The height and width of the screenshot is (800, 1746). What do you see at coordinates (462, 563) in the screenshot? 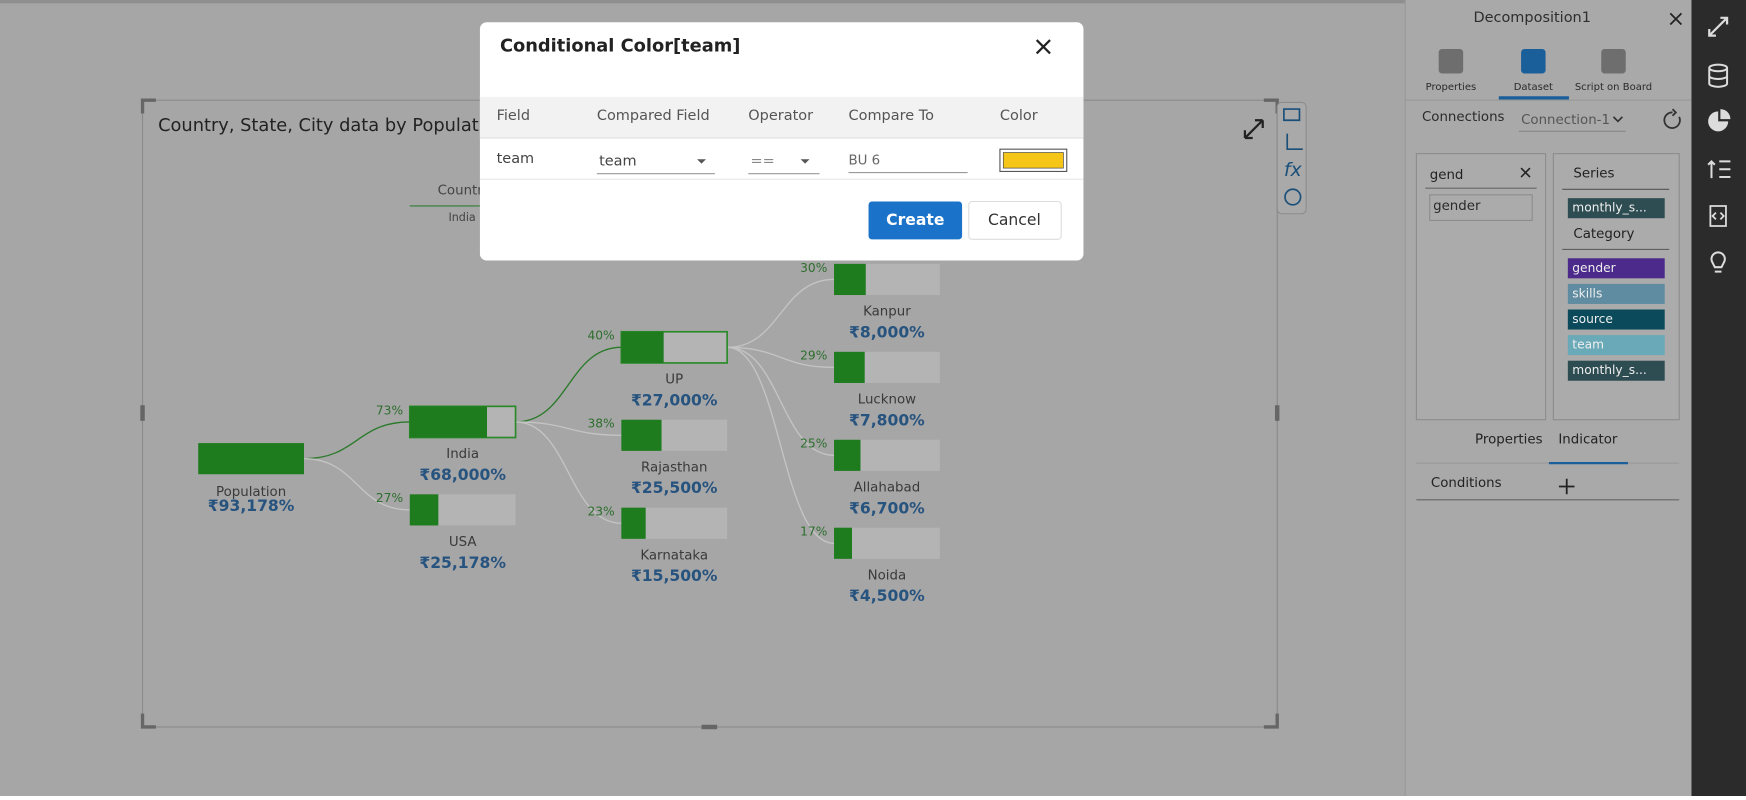
I see `node-value: ₹25,178%` at bounding box center [462, 563].